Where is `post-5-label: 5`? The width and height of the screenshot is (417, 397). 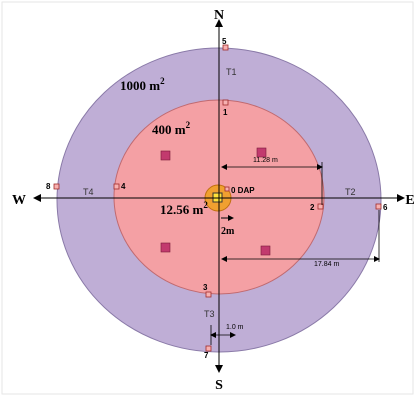 post-5-label: 5 is located at coordinates (224, 41).